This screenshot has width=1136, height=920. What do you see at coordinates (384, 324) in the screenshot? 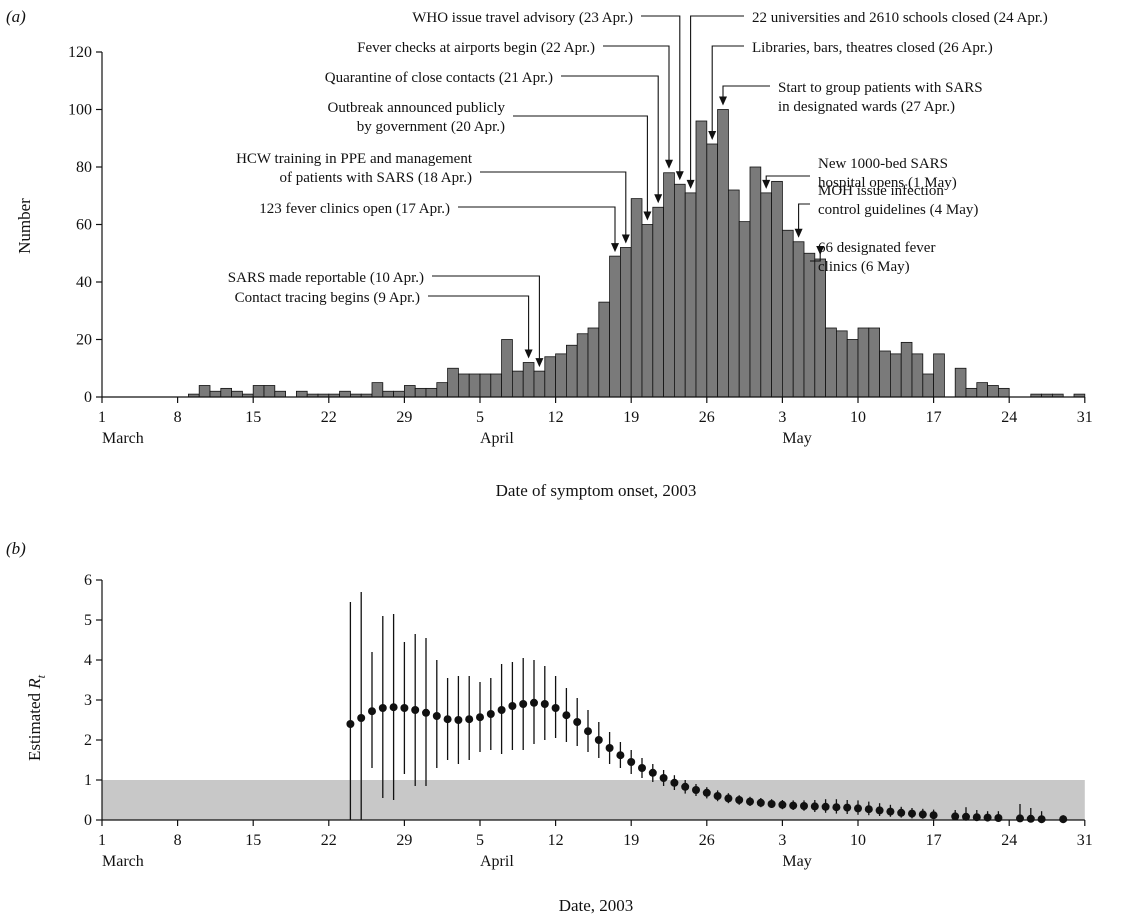
I see `annotation: Contact tracing begins (9 Apr.)` at bounding box center [384, 324].